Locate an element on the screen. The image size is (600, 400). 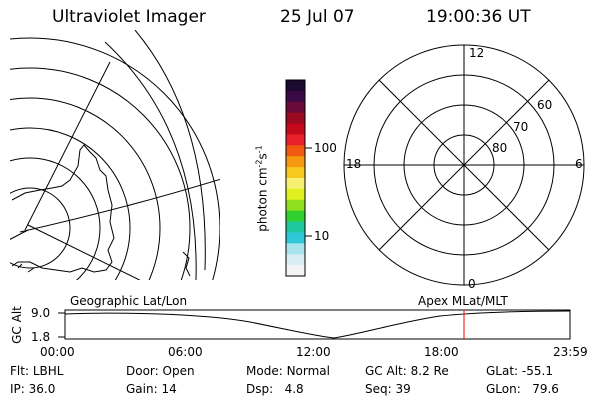
time-label: 19:00:36 UT is located at coordinates (478, 17).